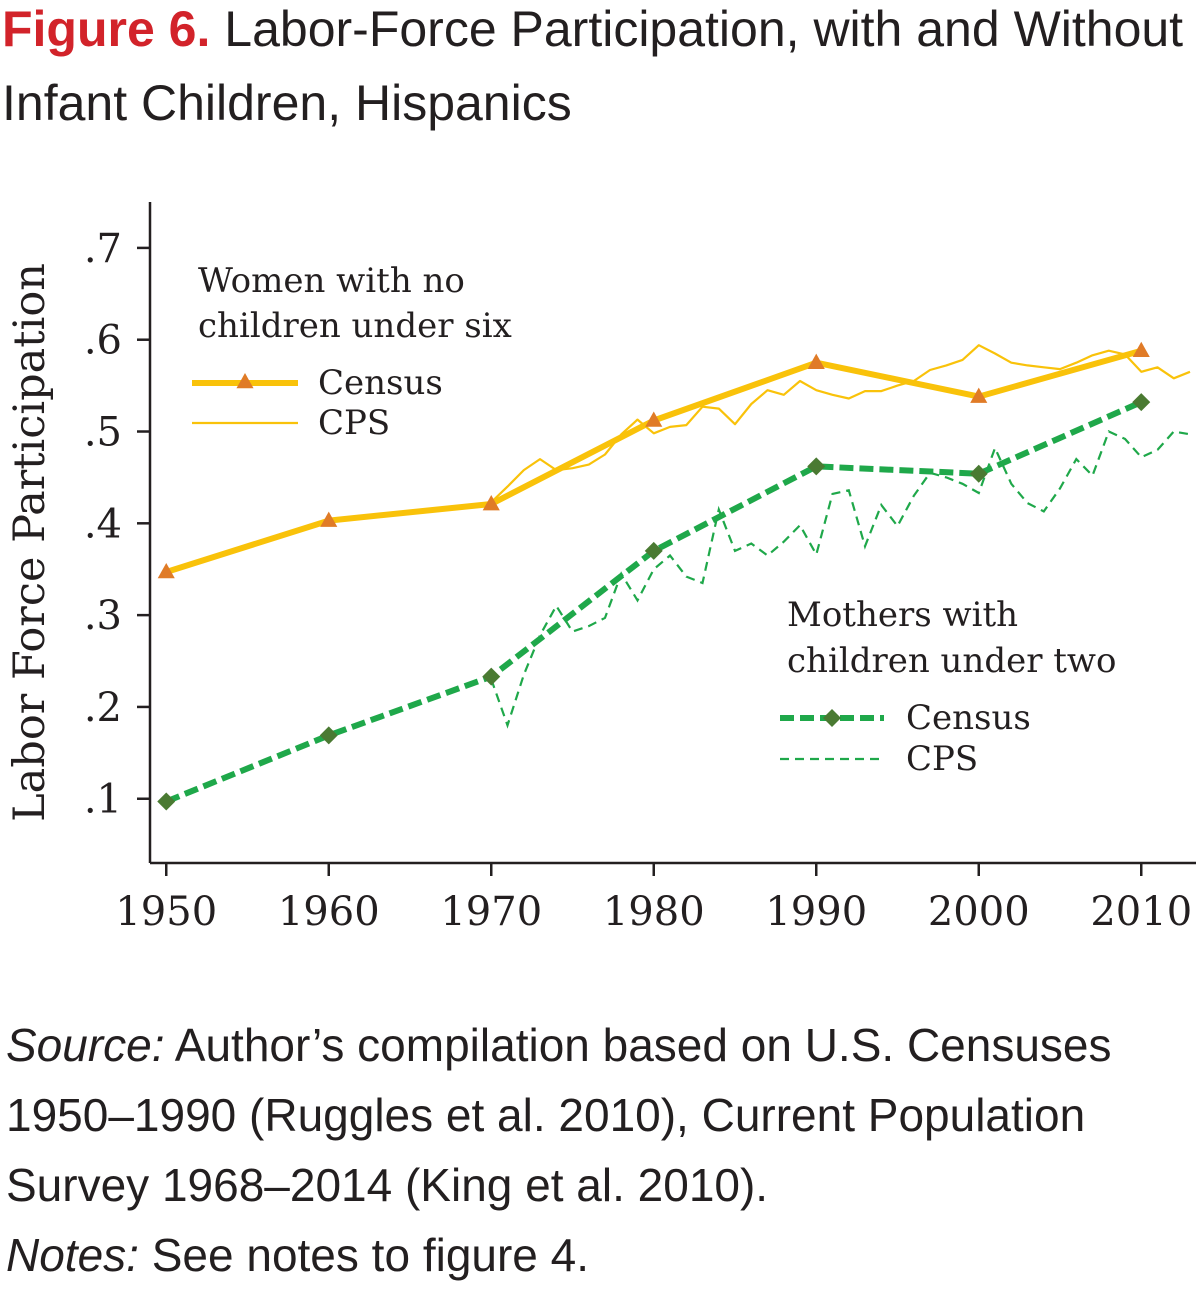 This screenshot has height=1290, width=1198. Describe the element at coordinates (103, 524) in the screenshot. I see `y-tick-label: .4` at that location.